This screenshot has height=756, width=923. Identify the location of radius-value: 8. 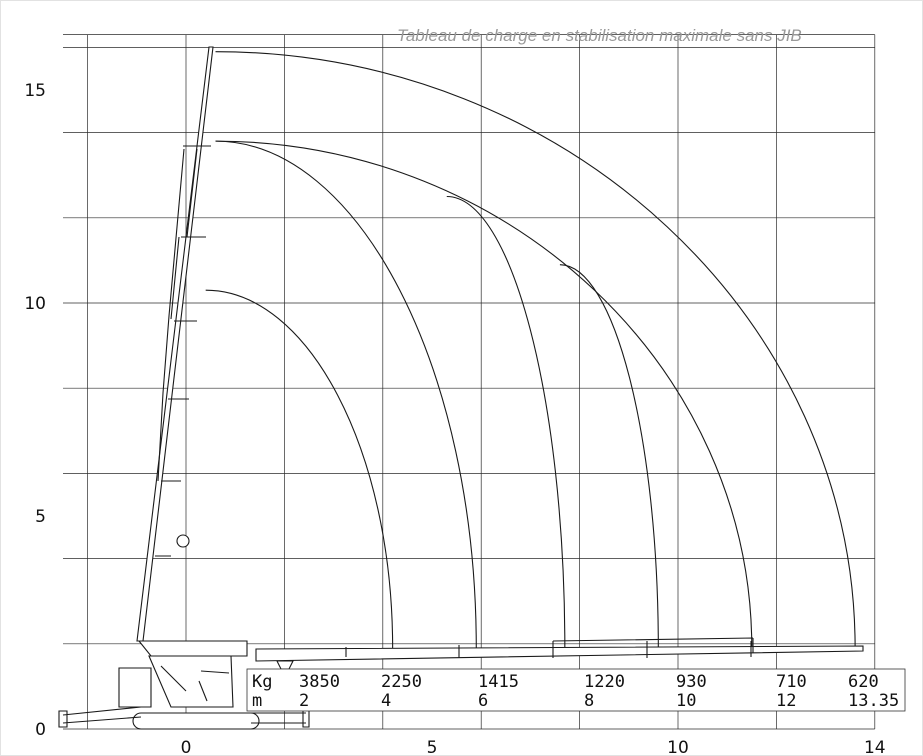
(589, 701).